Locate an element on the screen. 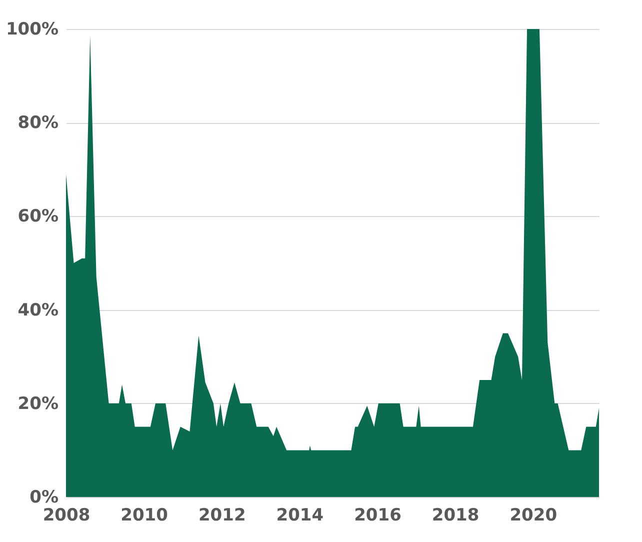 Image resolution: width=642 pixels, height=542 pixels. y-tick-label: 60% is located at coordinates (38, 216).